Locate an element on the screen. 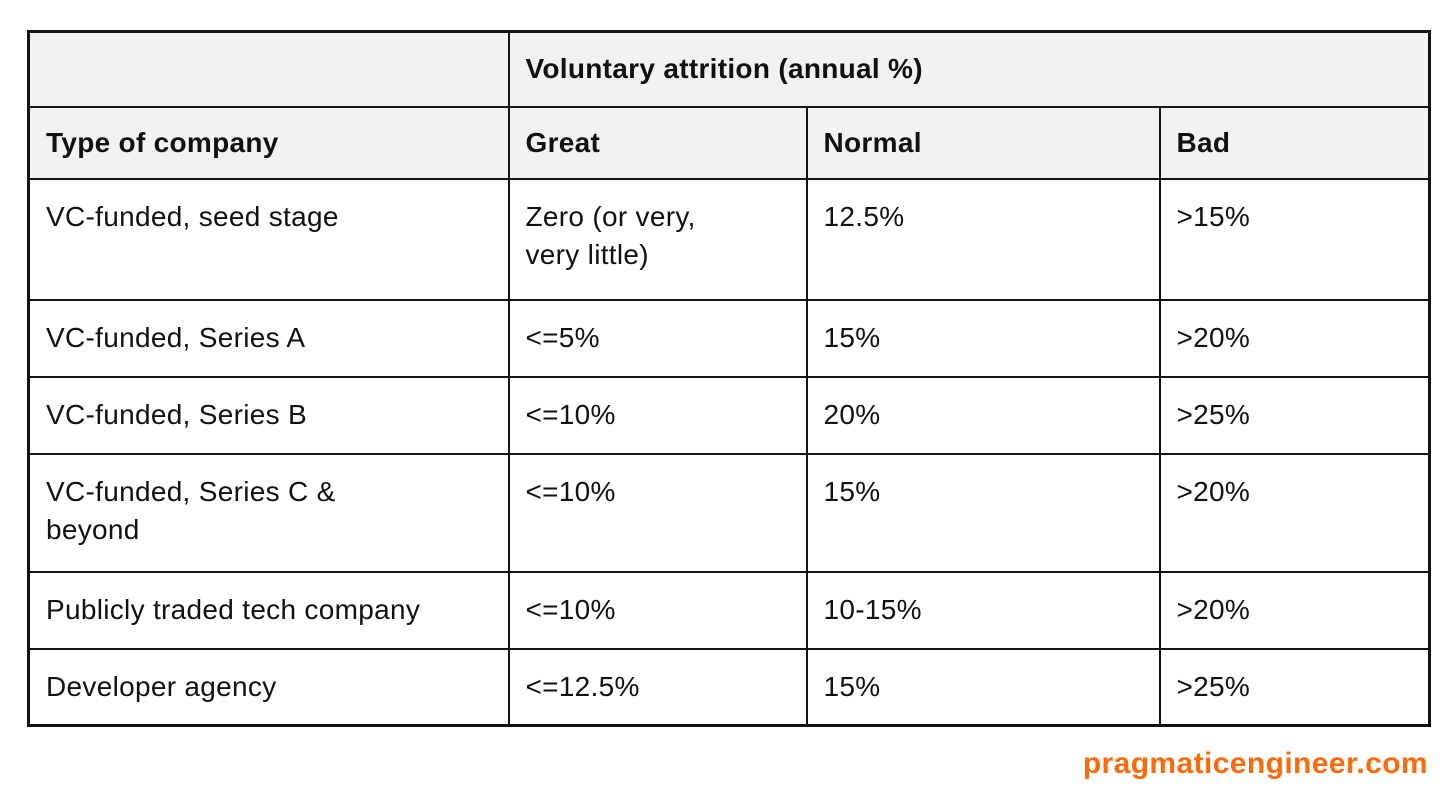 The width and height of the screenshot is (1456, 798). table-row: VC-funded, Series A <=5% 15% >20% is located at coordinates (729, 338).